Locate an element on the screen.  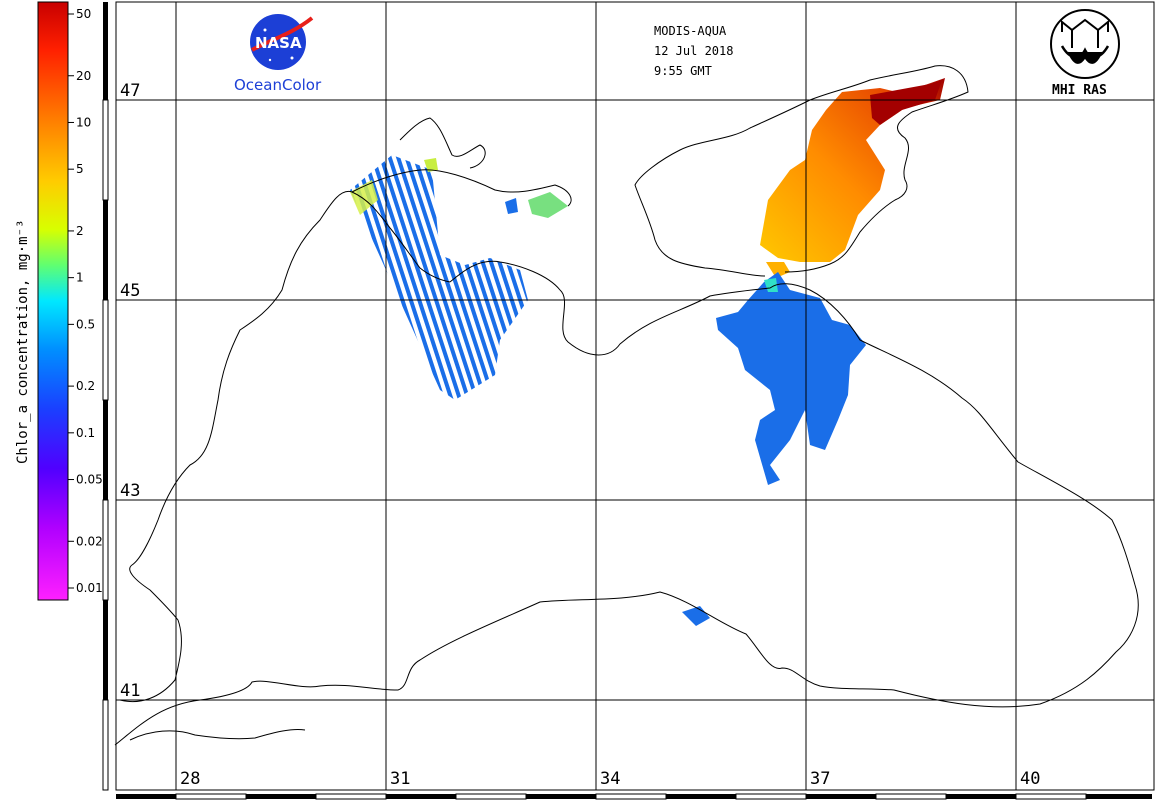
sensor-name: MODIS-AQUA is located at coordinates (690, 31).